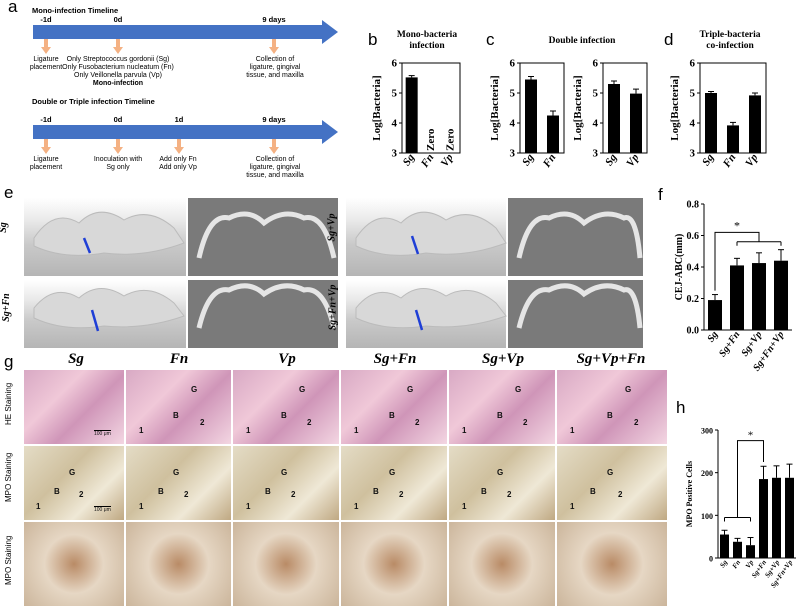 The height and width of the screenshot is (614, 800). Describe the element at coordinates (490, 39) in the screenshot. I see `panel-letter-c: c` at that location.